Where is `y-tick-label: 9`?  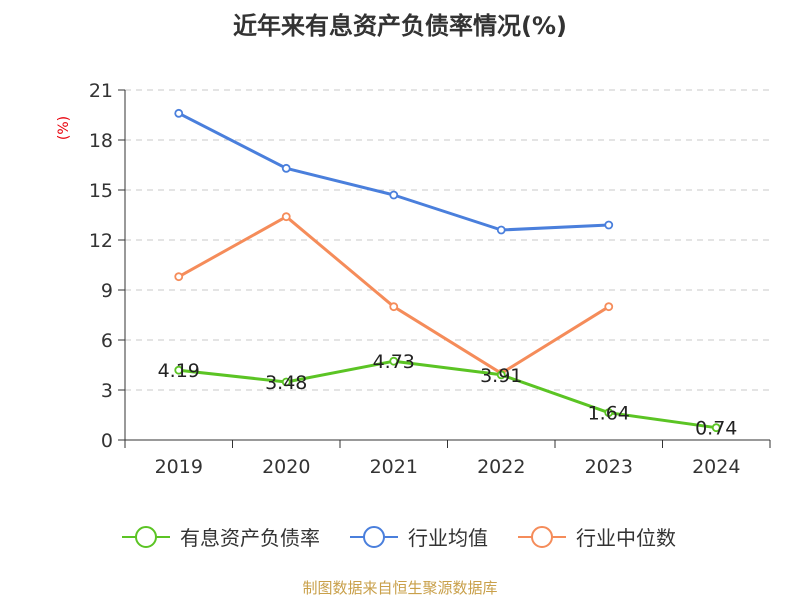
y-tick-label: 9 is located at coordinates (107, 291).